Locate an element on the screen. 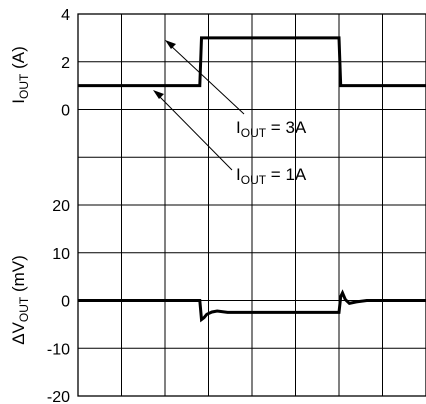 The height and width of the screenshot is (404, 426). annotation-label-1a: IOUT = 1A is located at coordinates (271, 176).